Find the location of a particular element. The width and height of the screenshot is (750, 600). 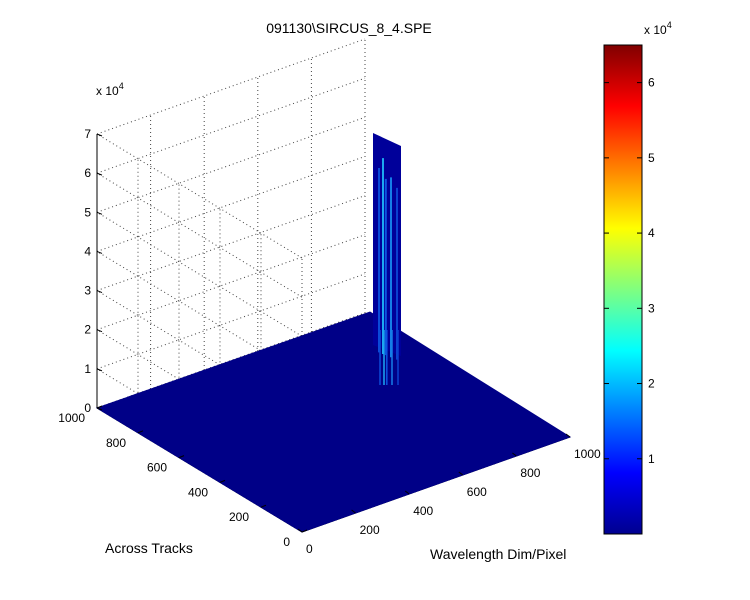

y-tick-label: 400 is located at coordinates (198, 492).